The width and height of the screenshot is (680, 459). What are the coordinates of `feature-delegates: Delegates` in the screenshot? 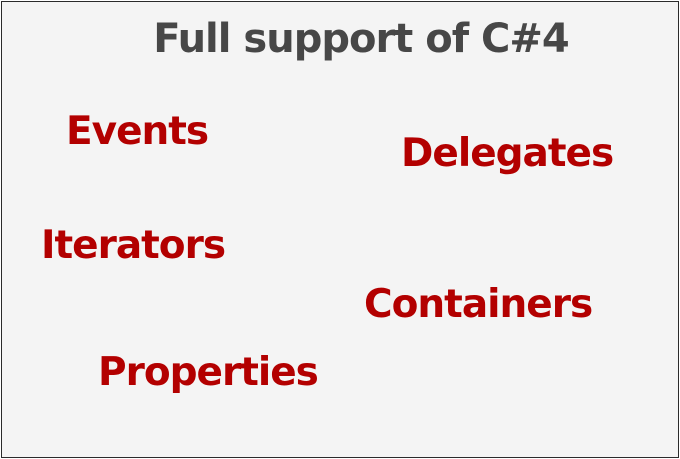 It's located at (507, 153).